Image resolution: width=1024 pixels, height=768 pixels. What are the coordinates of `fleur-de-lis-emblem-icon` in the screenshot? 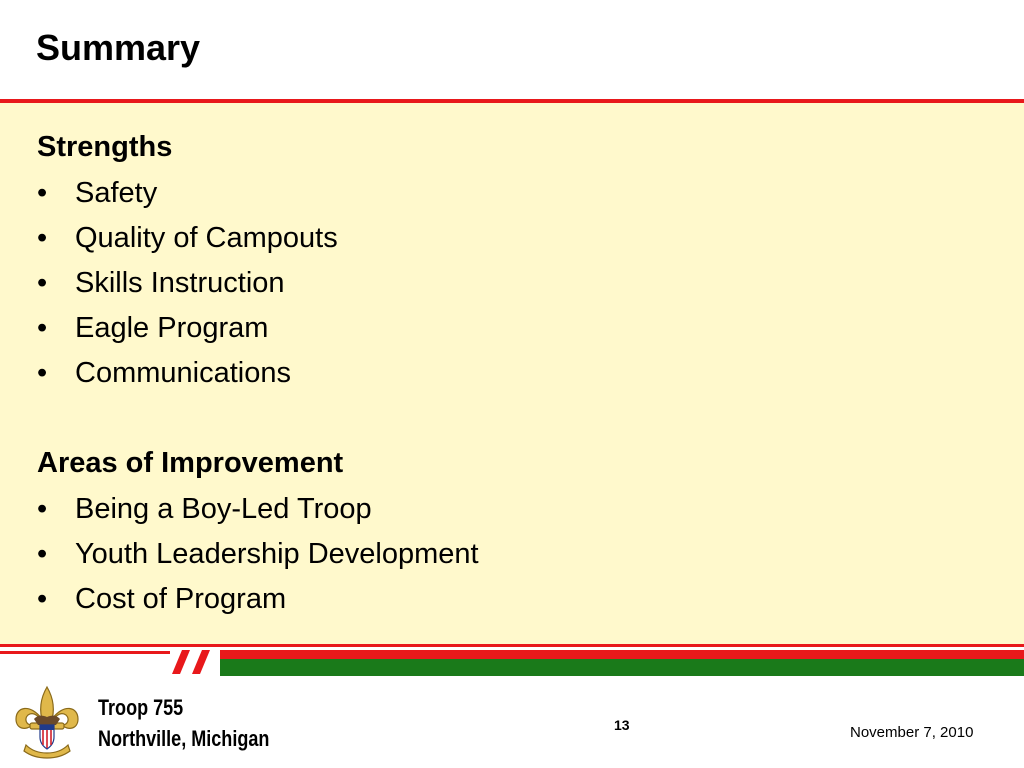 It's located at (47, 722).